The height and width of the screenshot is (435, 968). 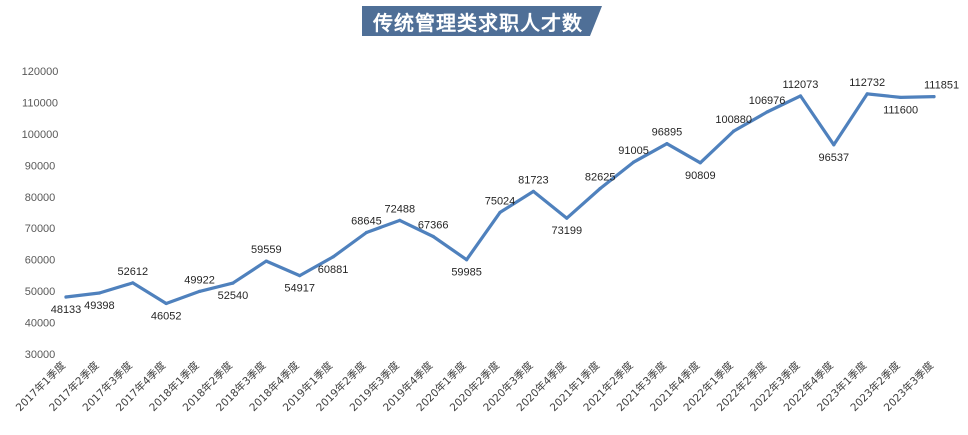 I want to click on y-tick-label: 60000, so click(x=40, y=261).